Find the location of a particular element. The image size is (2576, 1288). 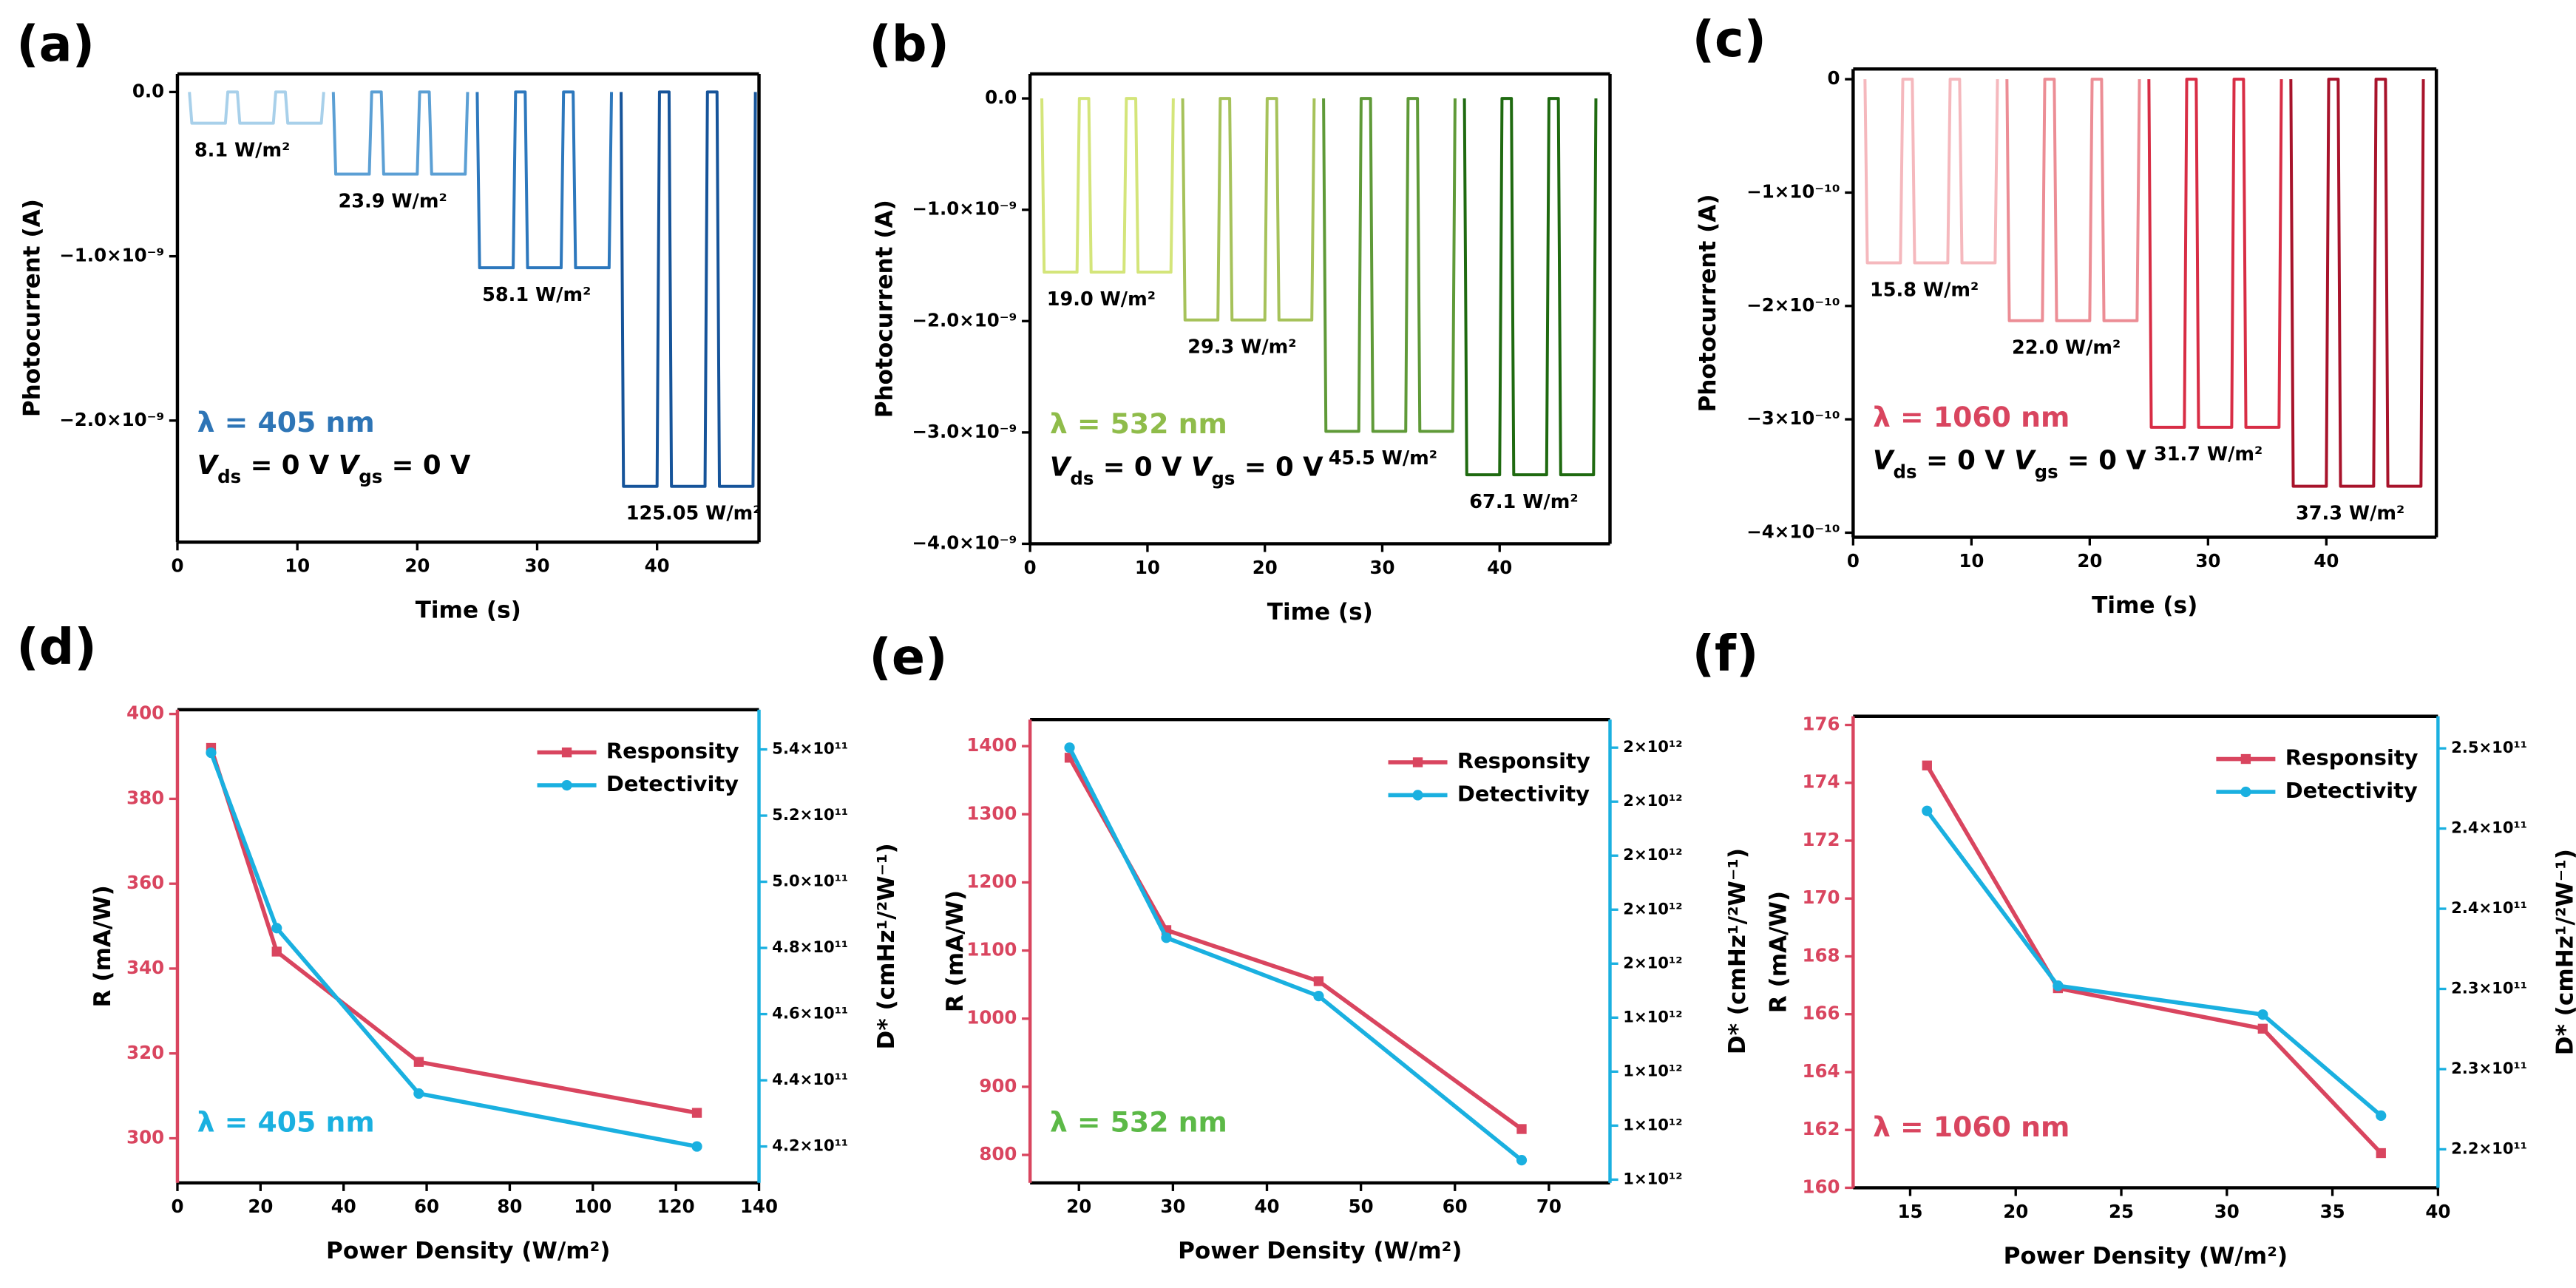

series-label: 31.7 W/m² is located at coordinates (2208, 455).